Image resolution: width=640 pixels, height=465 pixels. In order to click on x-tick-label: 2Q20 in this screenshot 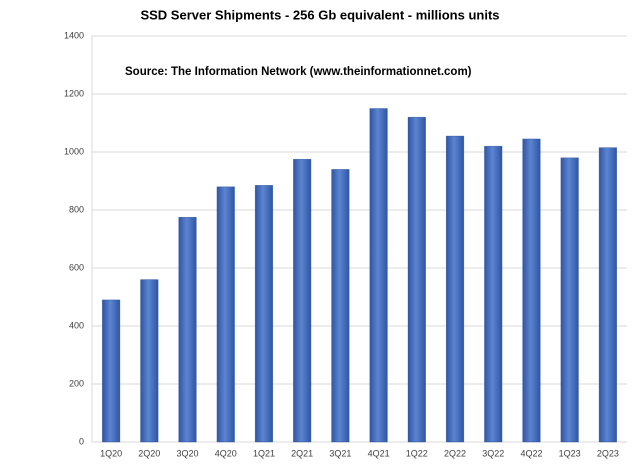, I will do `click(149, 453)`.